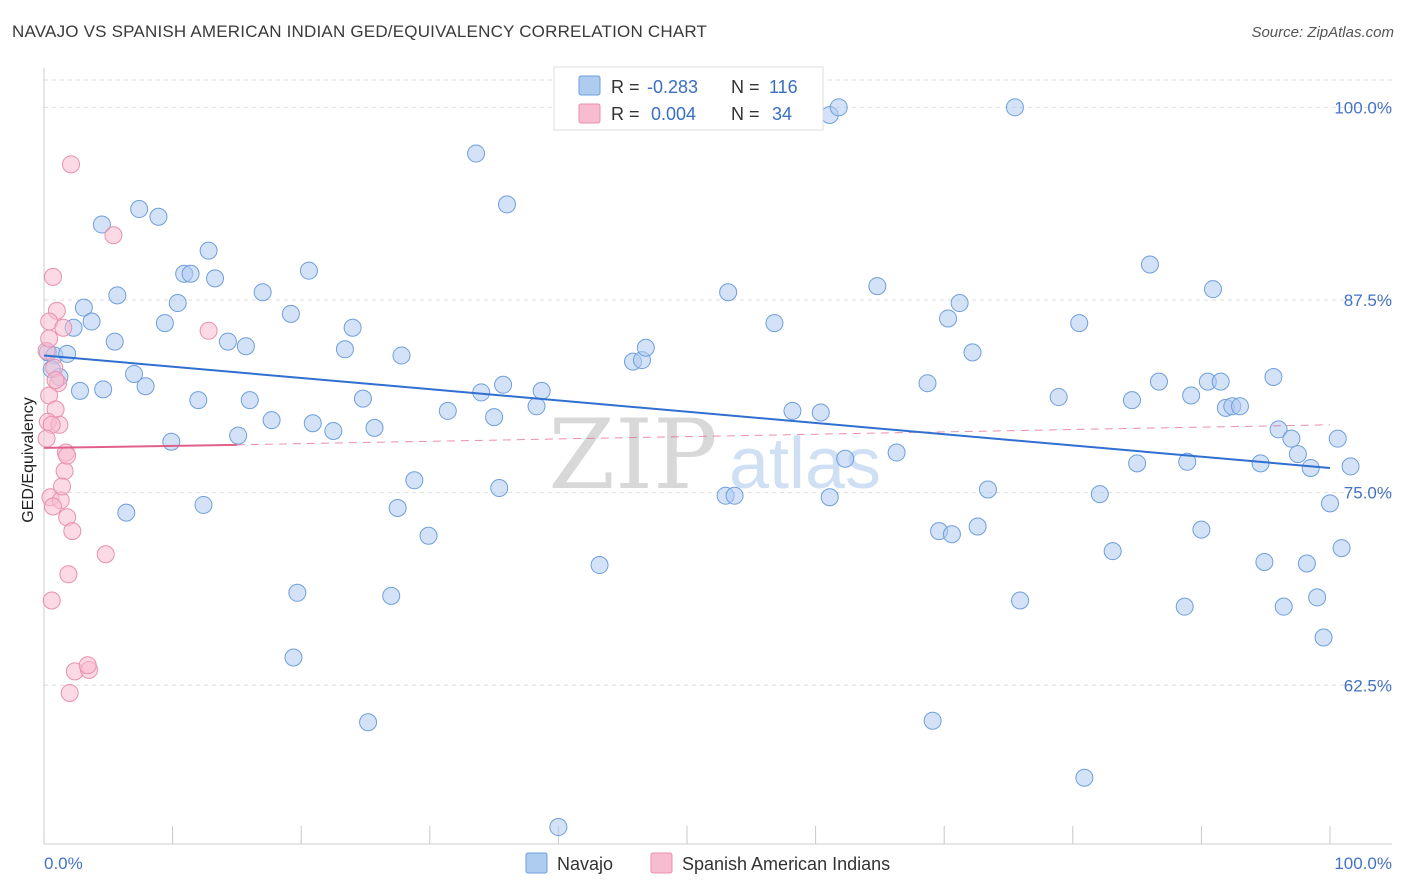 The height and width of the screenshot is (892, 1406). What do you see at coordinates (661, 863) in the screenshot?
I see `bottom-legend-swatch-spanish` at bounding box center [661, 863].